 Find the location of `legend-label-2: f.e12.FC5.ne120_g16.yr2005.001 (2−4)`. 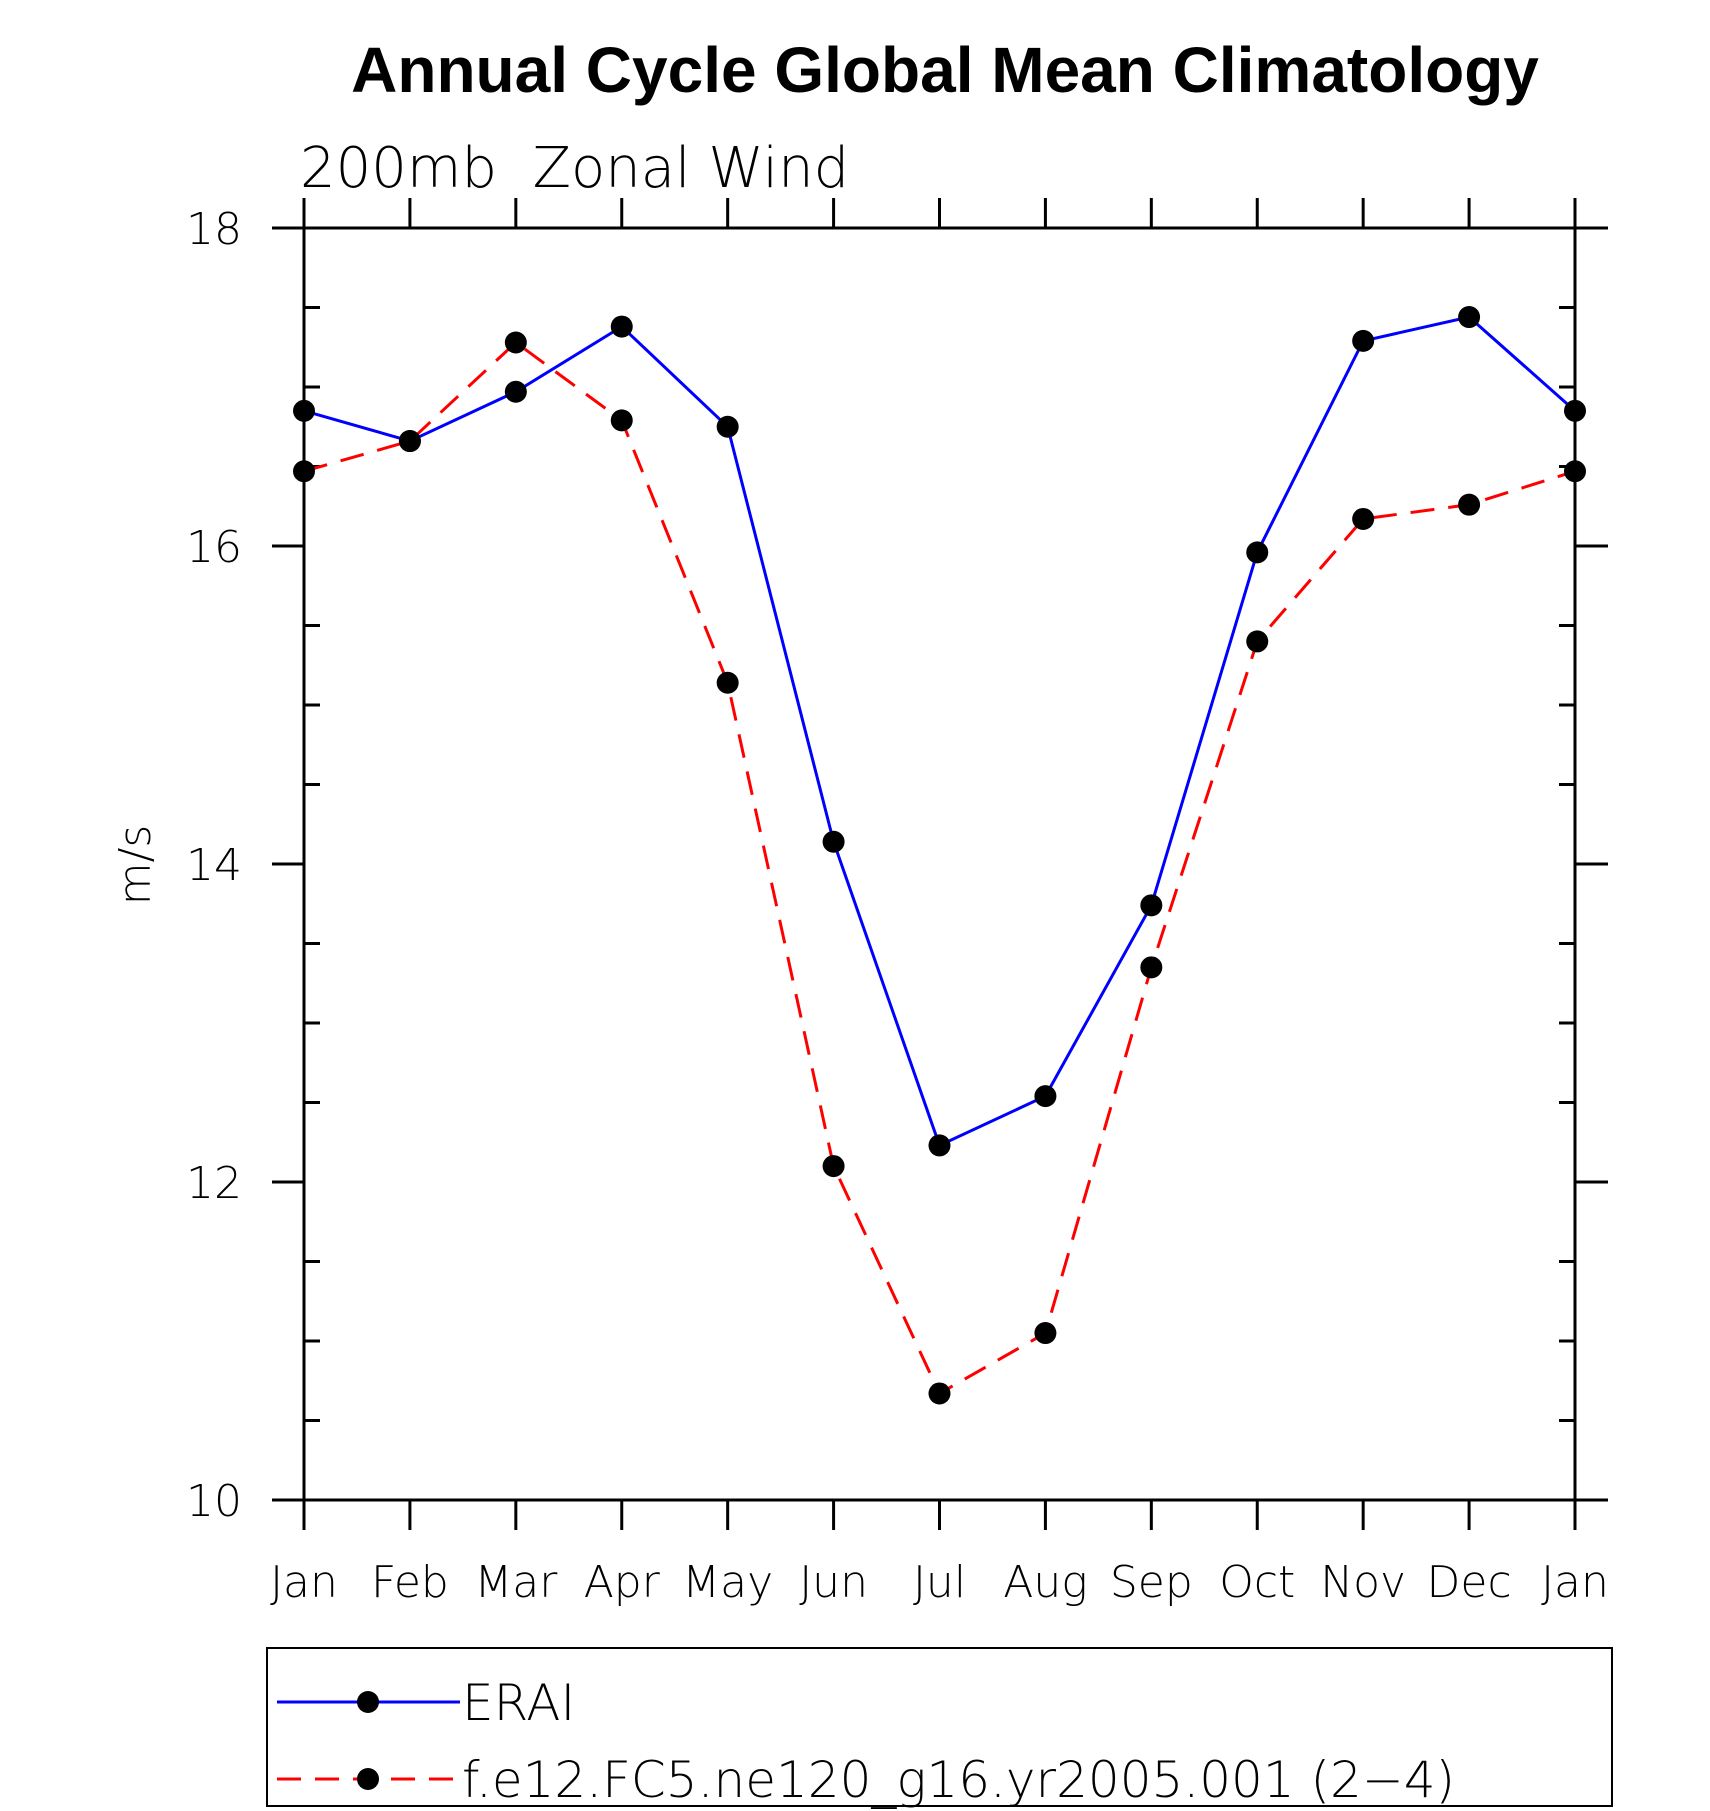

legend-label-2: f.e12.FC5.ne120_g16.yr2005.001 (2−4) is located at coordinates (958, 1780).